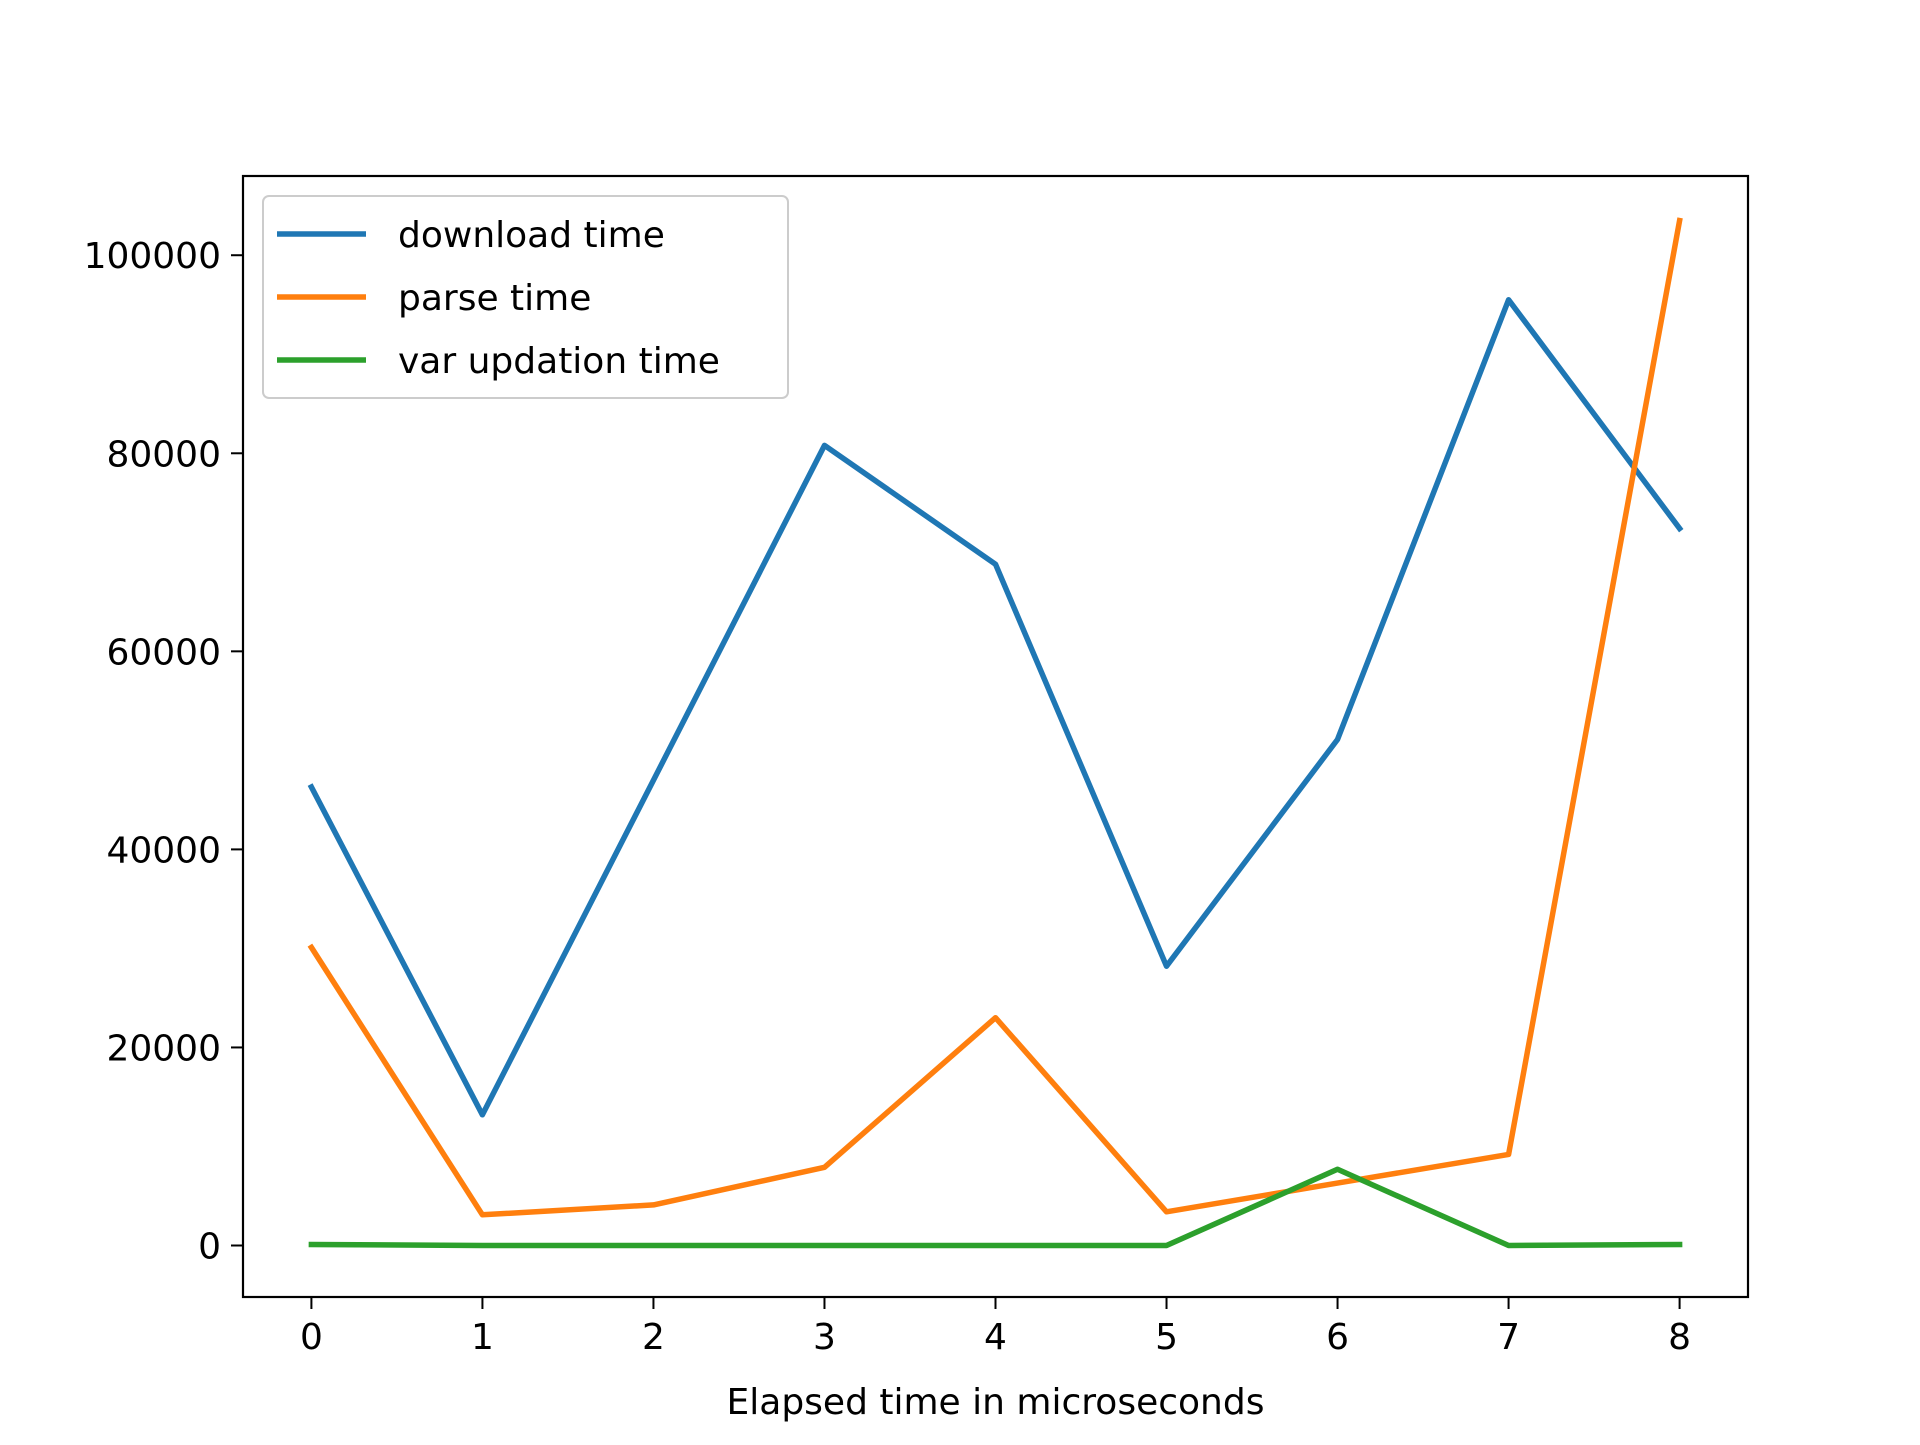 This screenshot has height=1445, width=1920. I want to click on x-tick-label: 0, so click(311, 1337).